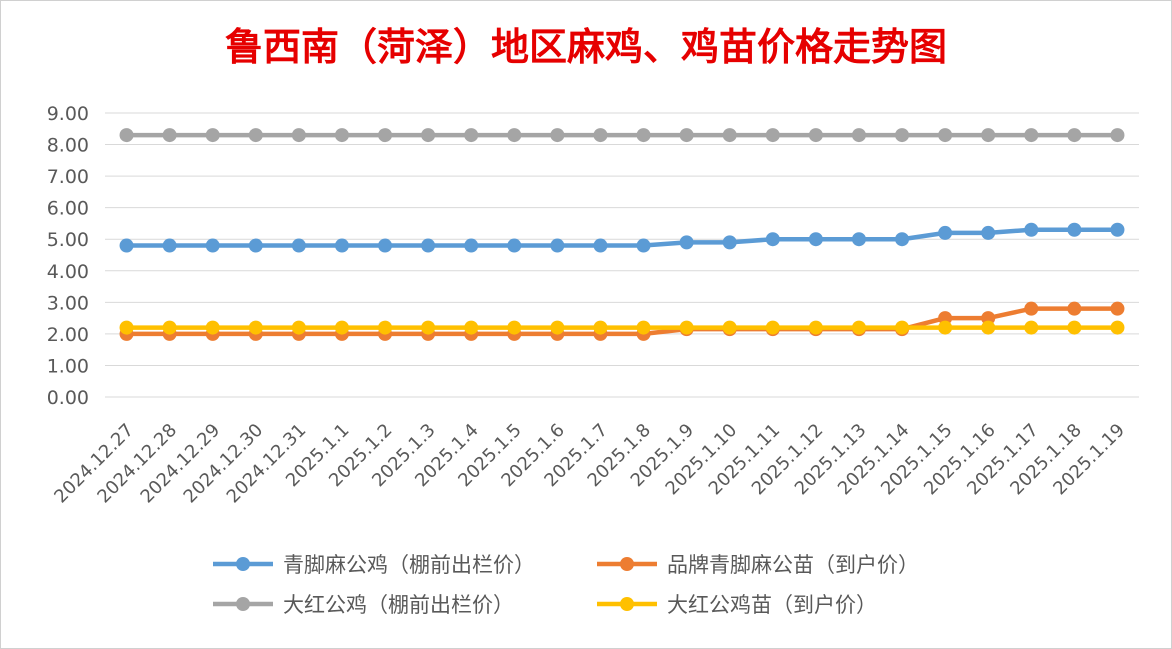 Image resolution: width=1172 pixels, height=649 pixels. I want to click on legend-label: 品牌青脚麻公苗（到户价）, so click(793, 565).